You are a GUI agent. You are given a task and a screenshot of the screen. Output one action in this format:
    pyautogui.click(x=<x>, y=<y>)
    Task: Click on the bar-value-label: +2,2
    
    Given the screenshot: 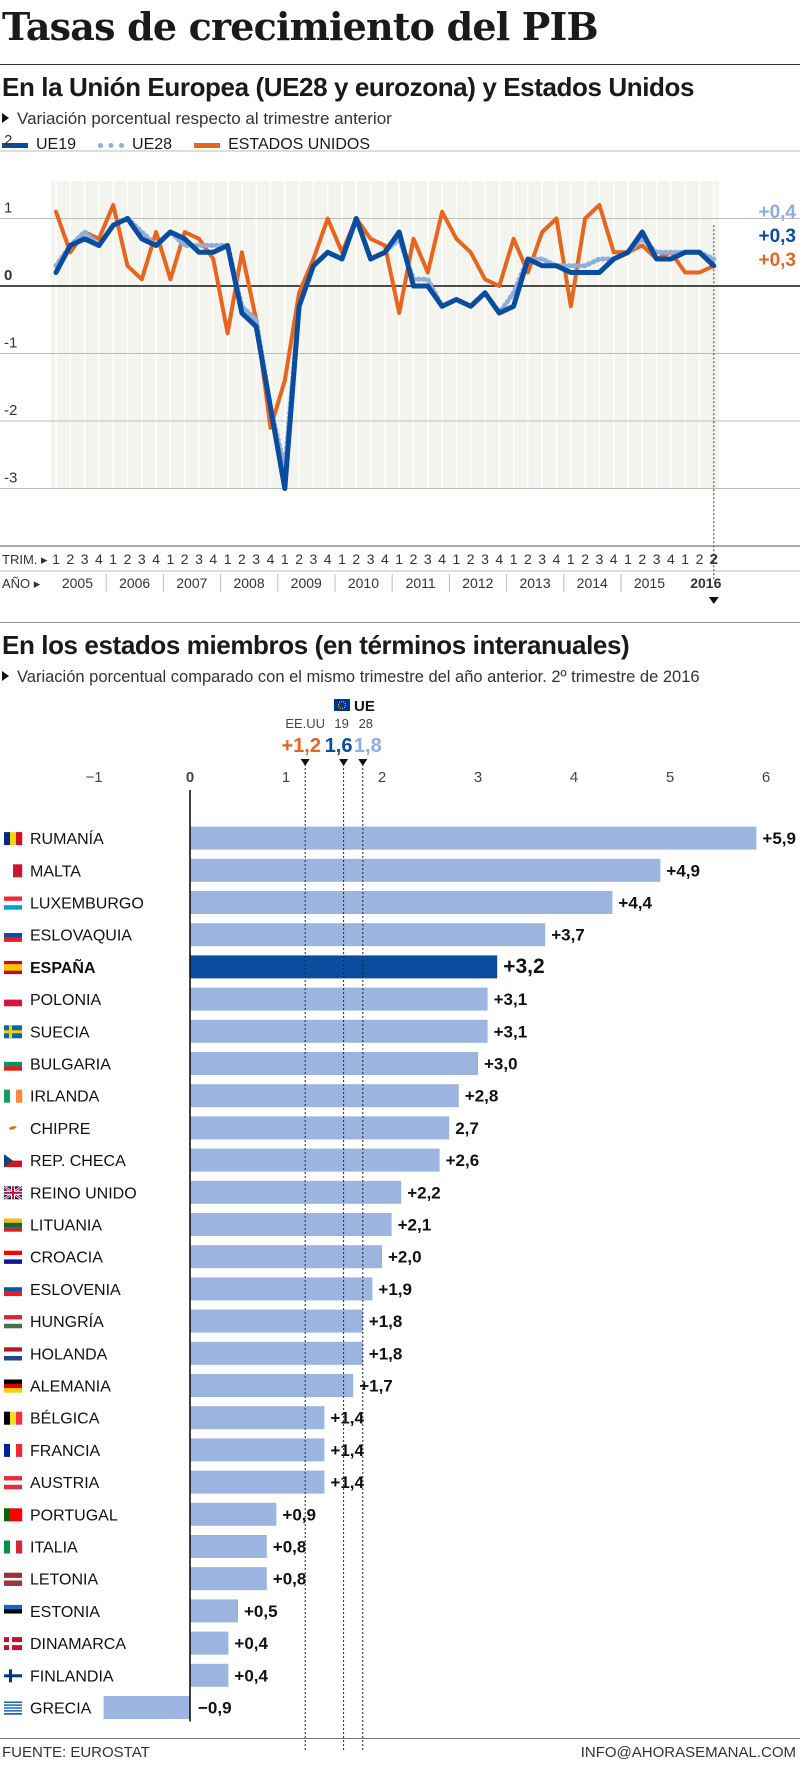 What is the action you would take?
    pyautogui.click(x=424, y=1192)
    